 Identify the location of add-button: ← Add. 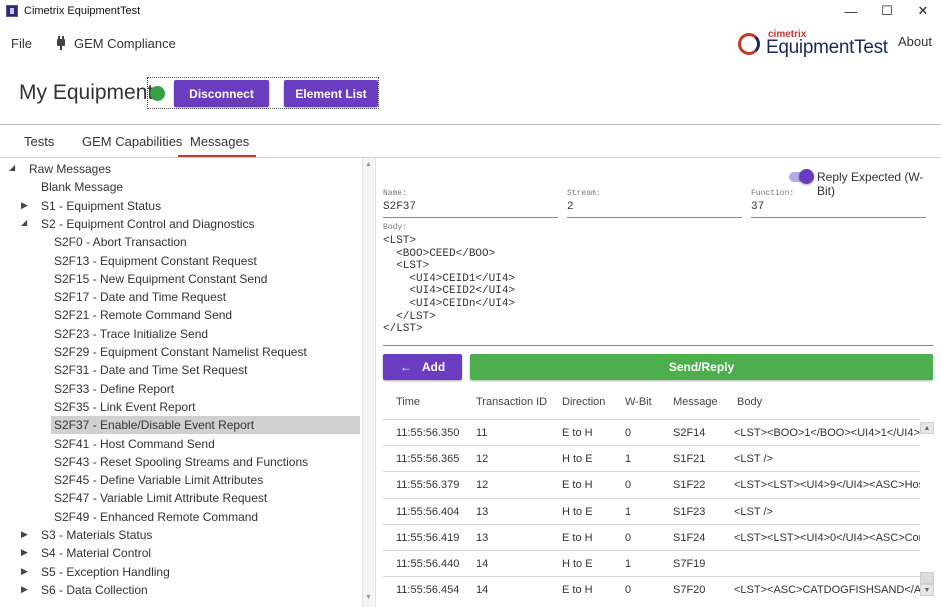
(422, 367).